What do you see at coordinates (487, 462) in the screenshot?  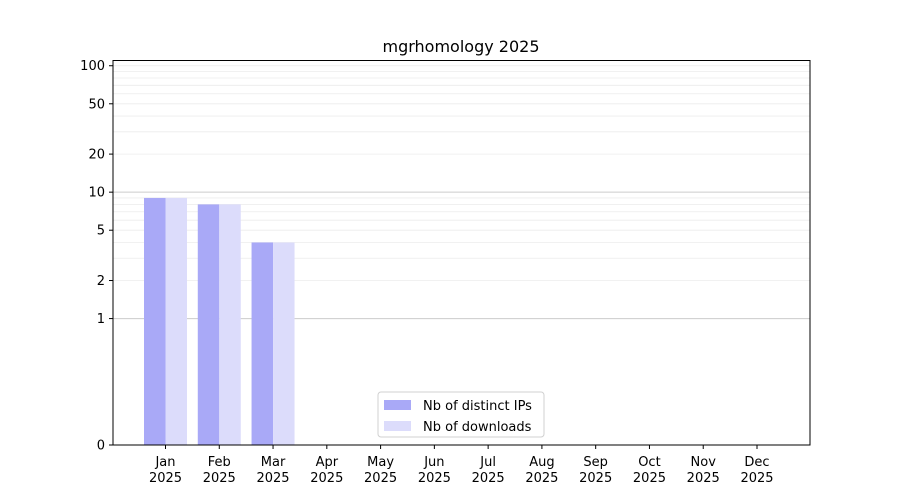 I see `x-tick-label-month: Jul` at bounding box center [487, 462].